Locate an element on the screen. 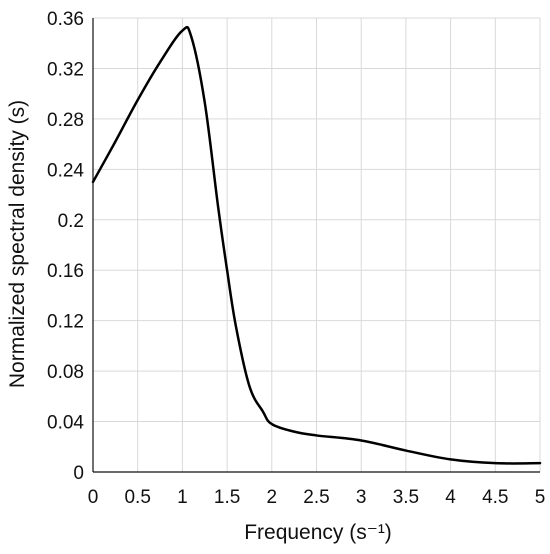 This screenshot has height=554, width=550. y-tick-label: 0.12 is located at coordinates (65, 322).